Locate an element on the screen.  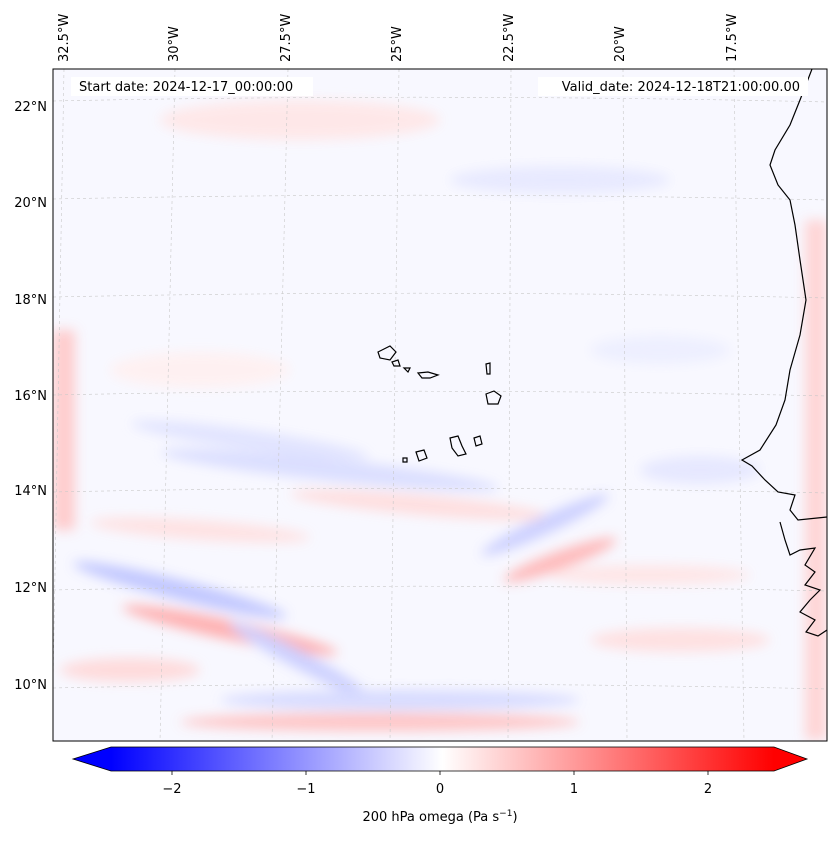
lat-labels: 22°N 20°N 18°N 16°N 14°N 12°N 10°N is located at coordinates (30, 396).